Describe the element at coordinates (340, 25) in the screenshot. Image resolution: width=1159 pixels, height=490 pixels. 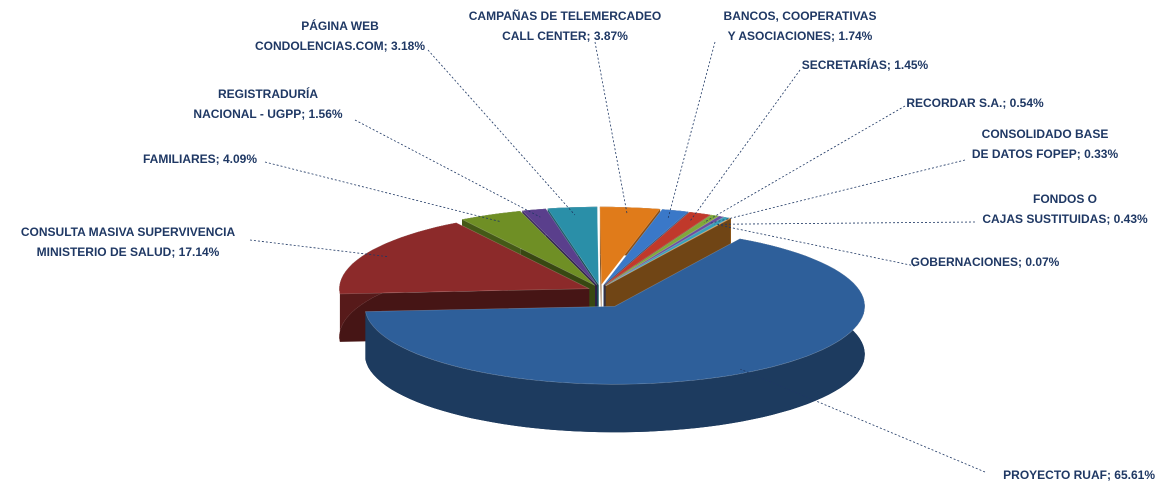
I see `data-label: PÁGINA WEB` at that location.